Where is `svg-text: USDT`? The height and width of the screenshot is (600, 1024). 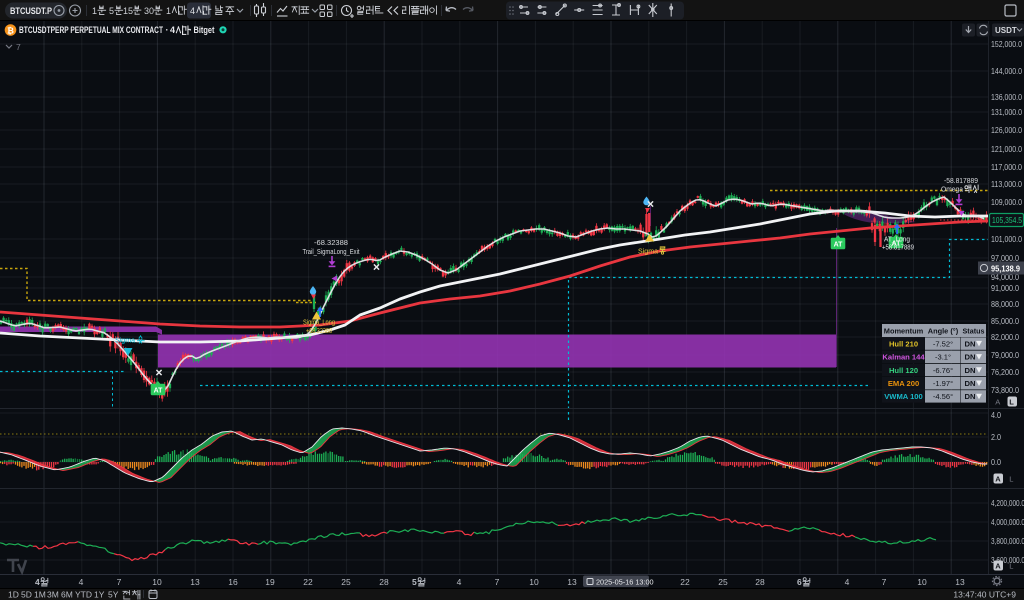
svg-text: USDT is located at coordinates (1006, 30).